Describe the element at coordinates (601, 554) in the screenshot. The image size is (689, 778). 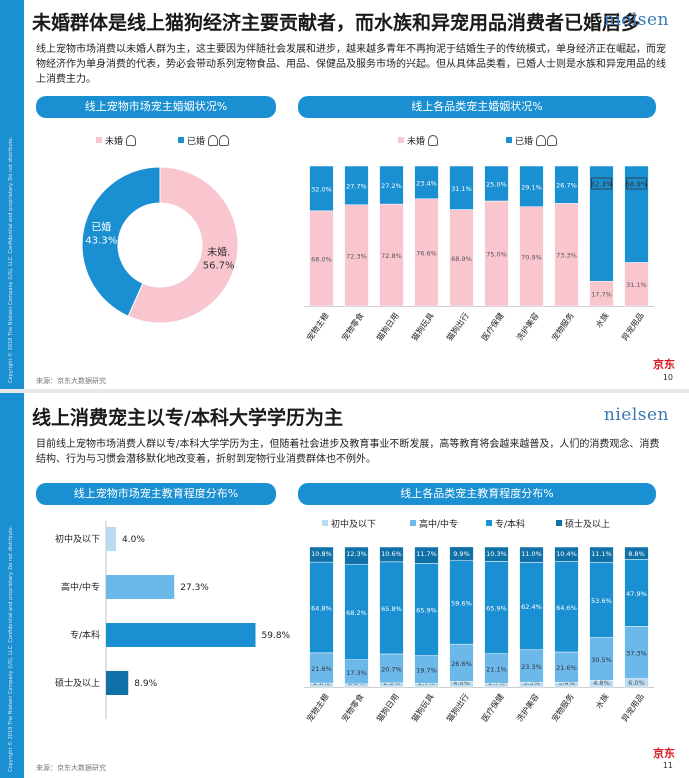
I see `data-label: 11.1%` at that location.